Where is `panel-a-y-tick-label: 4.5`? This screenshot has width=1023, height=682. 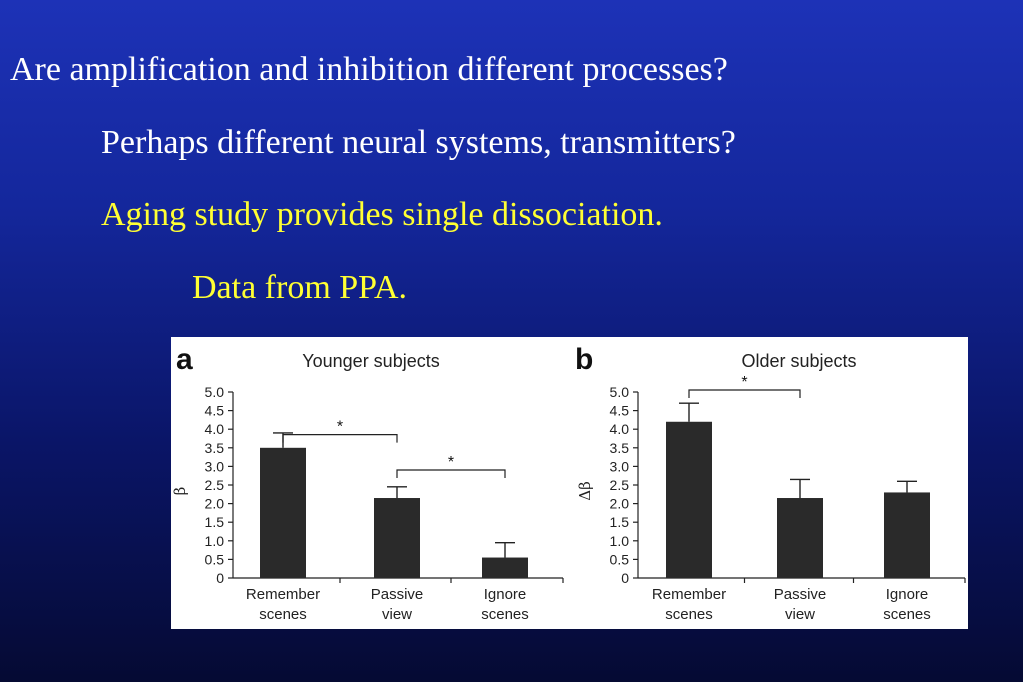
panel-a-y-tick-label: 4.5 is located at coordinates (215, 411).